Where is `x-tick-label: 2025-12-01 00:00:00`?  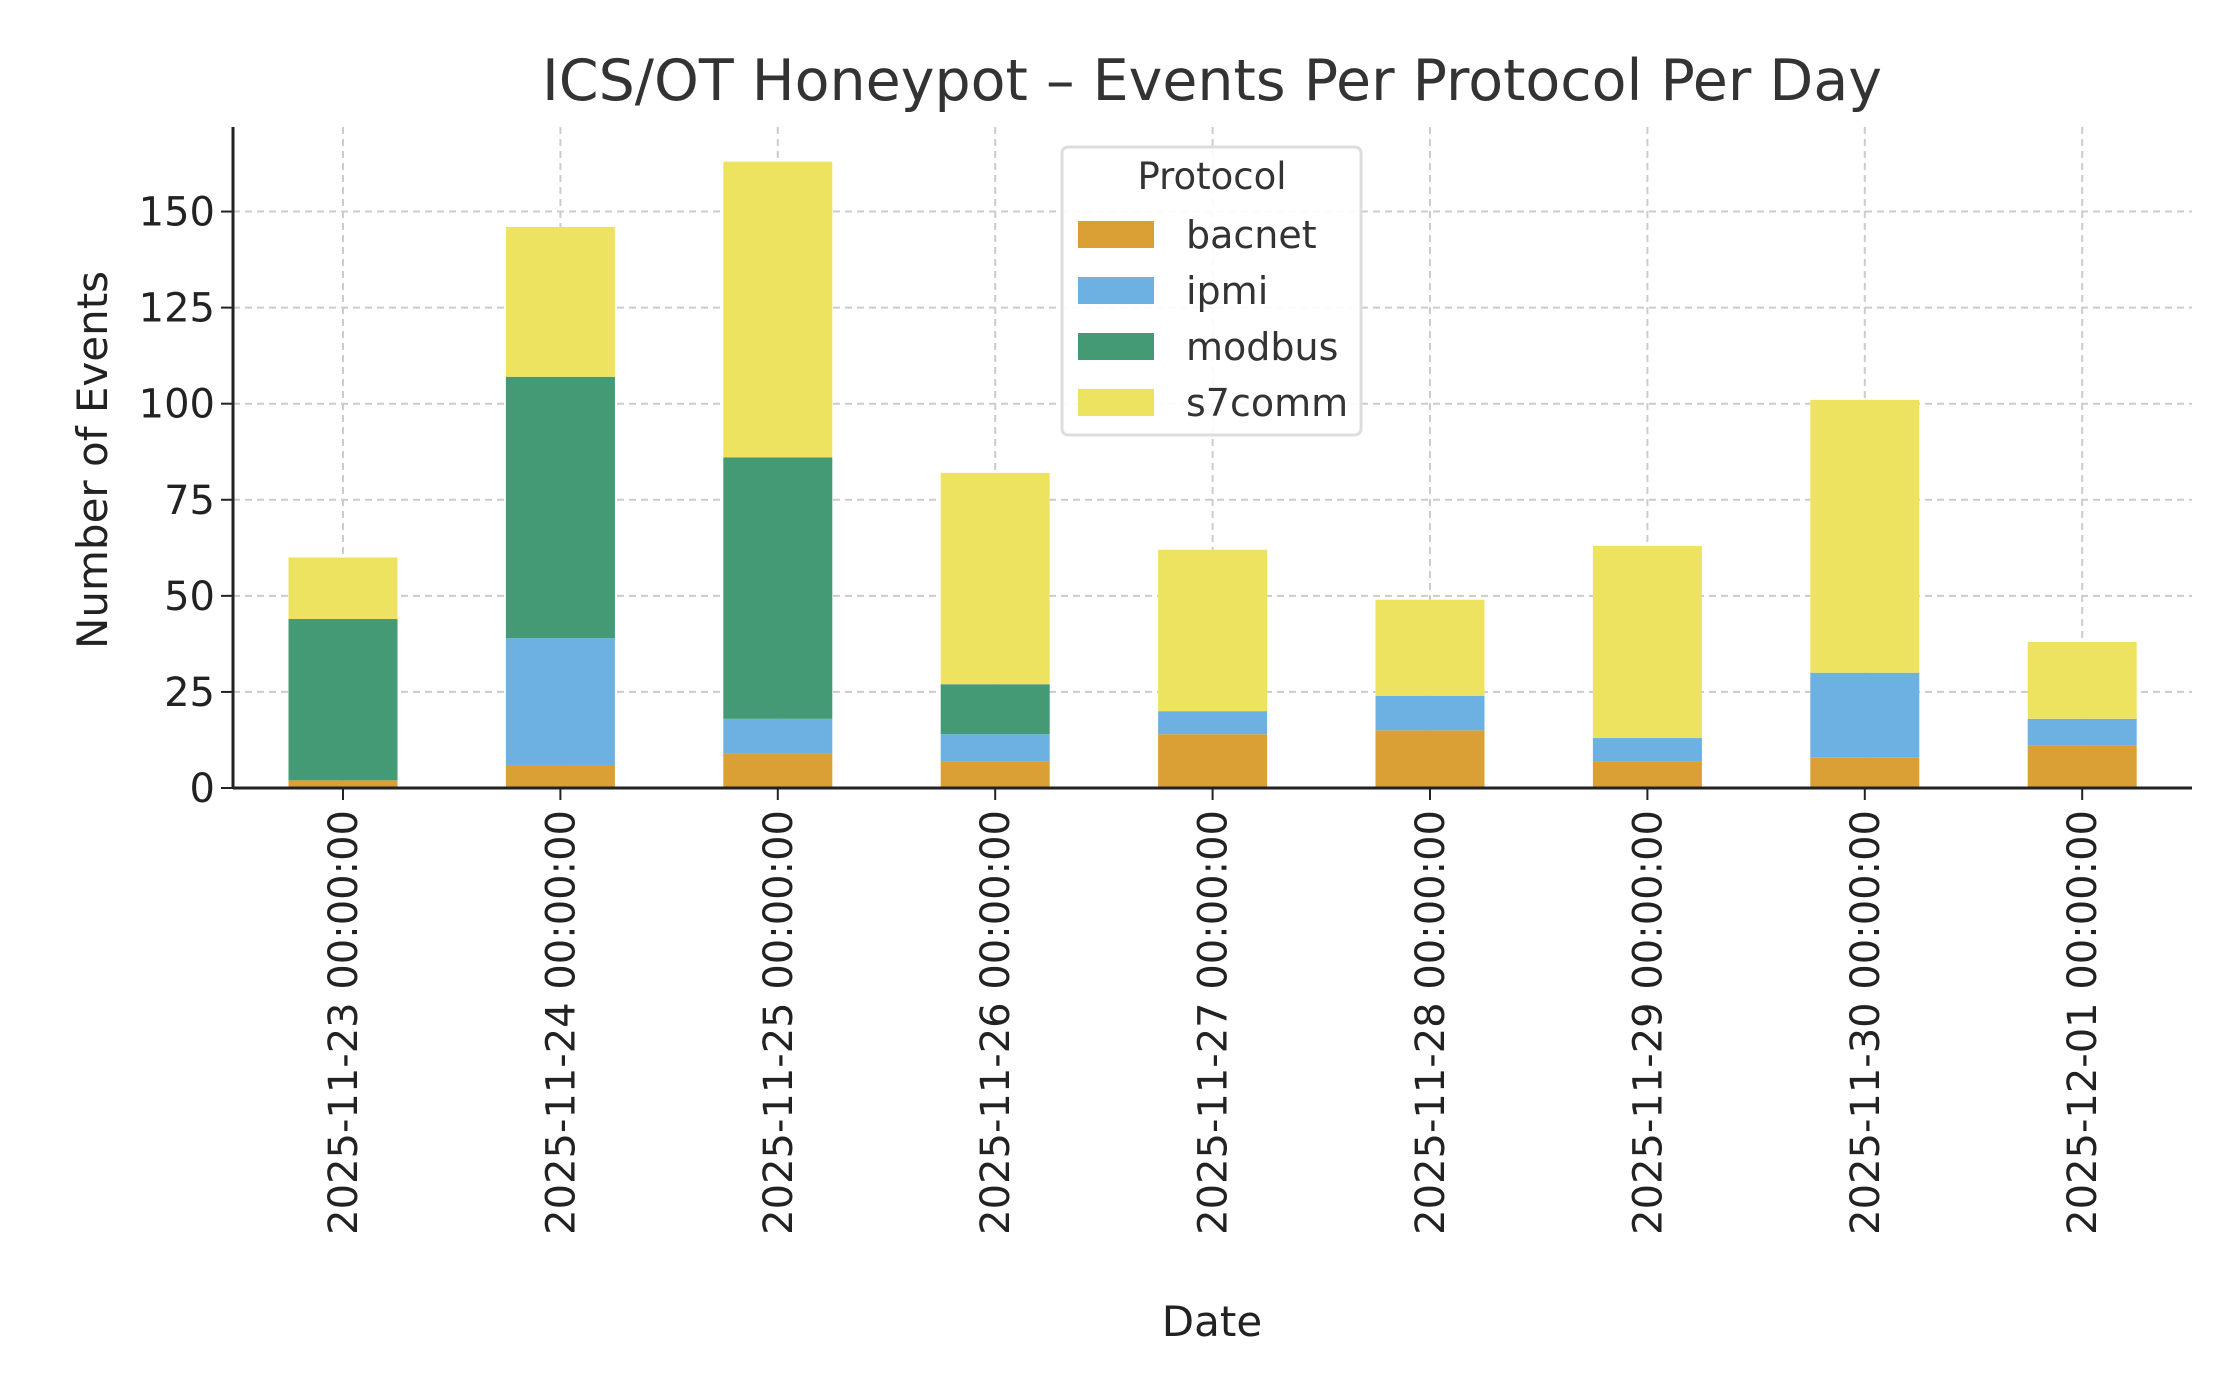 x-tick-label: 2025-12-01 00:00:00 is located at coordinates (2083, 1022).